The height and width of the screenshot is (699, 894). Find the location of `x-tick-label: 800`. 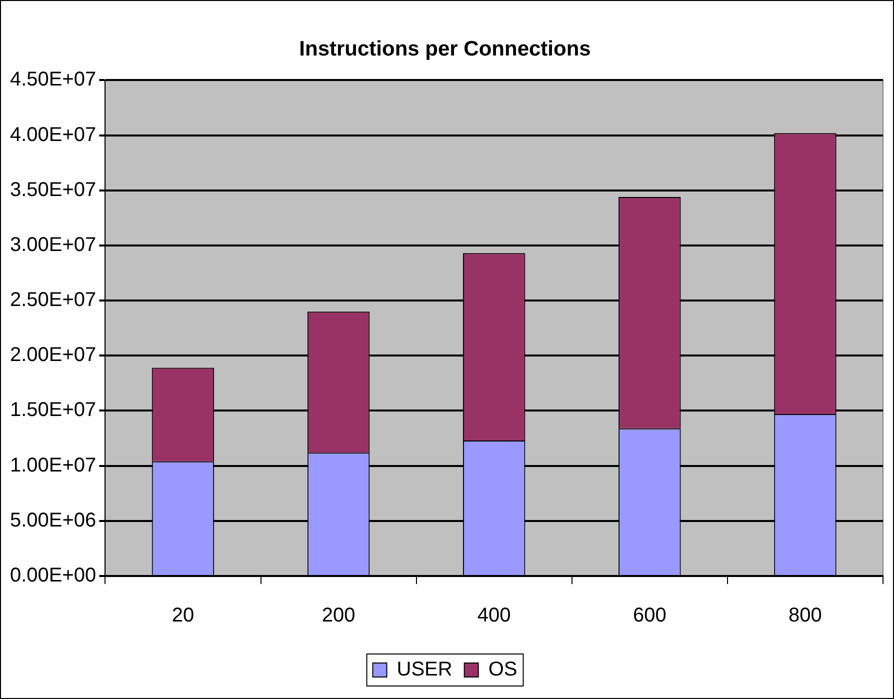

x-tick-label: 800 is located at coordinates (805, 615).